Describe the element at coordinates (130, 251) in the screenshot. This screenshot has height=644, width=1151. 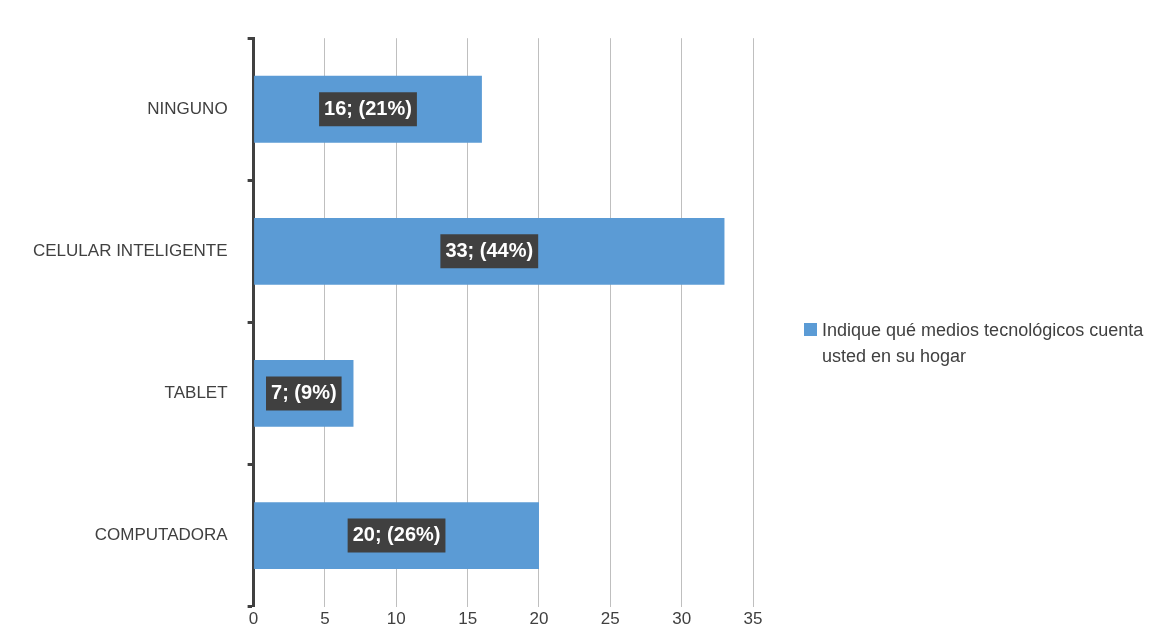
I see `y-tick-label: CELULAR INTELIGENTE` at that location.